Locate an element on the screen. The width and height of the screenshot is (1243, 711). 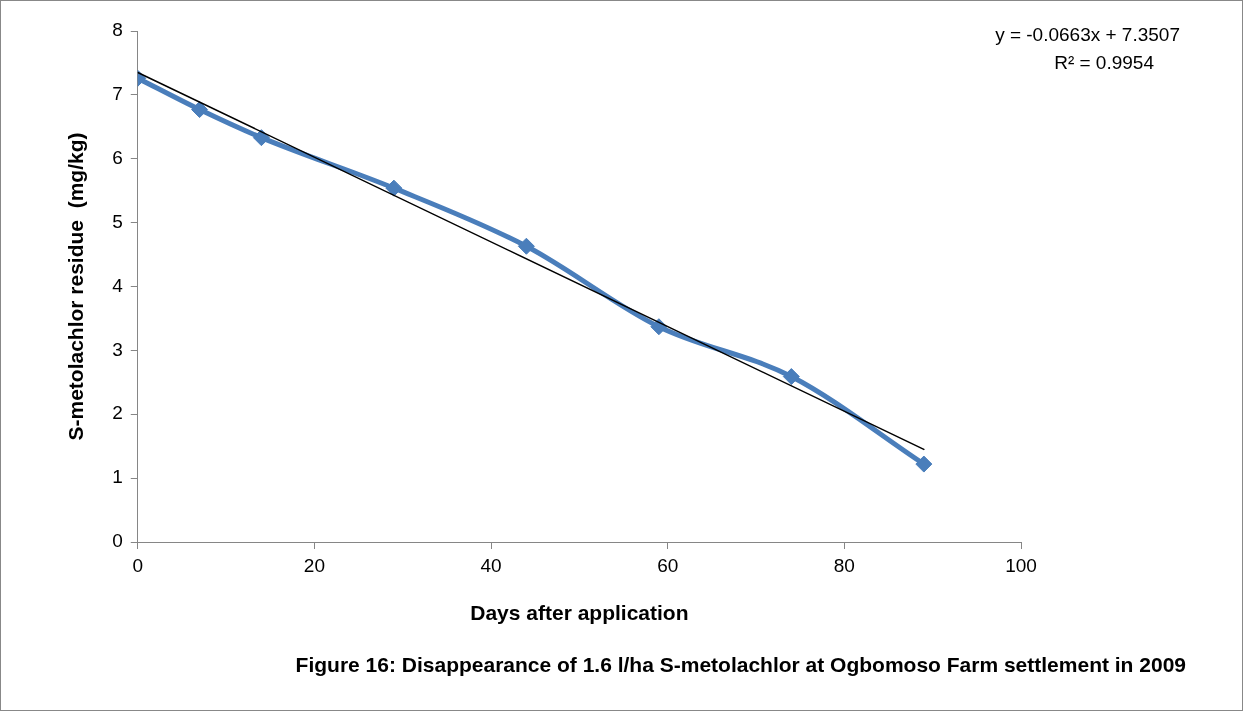
x-tick-label: 60 is located at coordinates (668, 565).